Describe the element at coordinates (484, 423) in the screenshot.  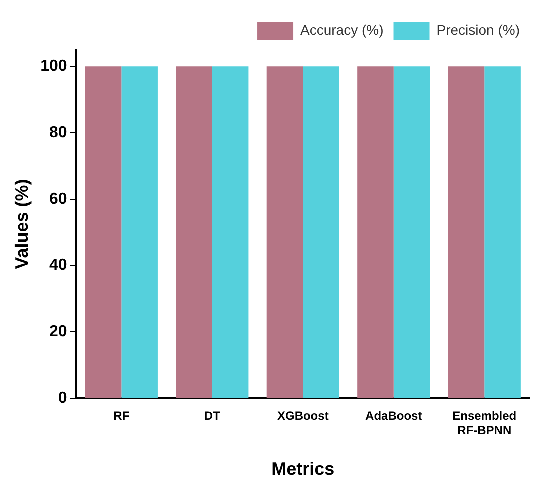
I see `x-tick-label: Ensembled RF-BPNN` at that location.